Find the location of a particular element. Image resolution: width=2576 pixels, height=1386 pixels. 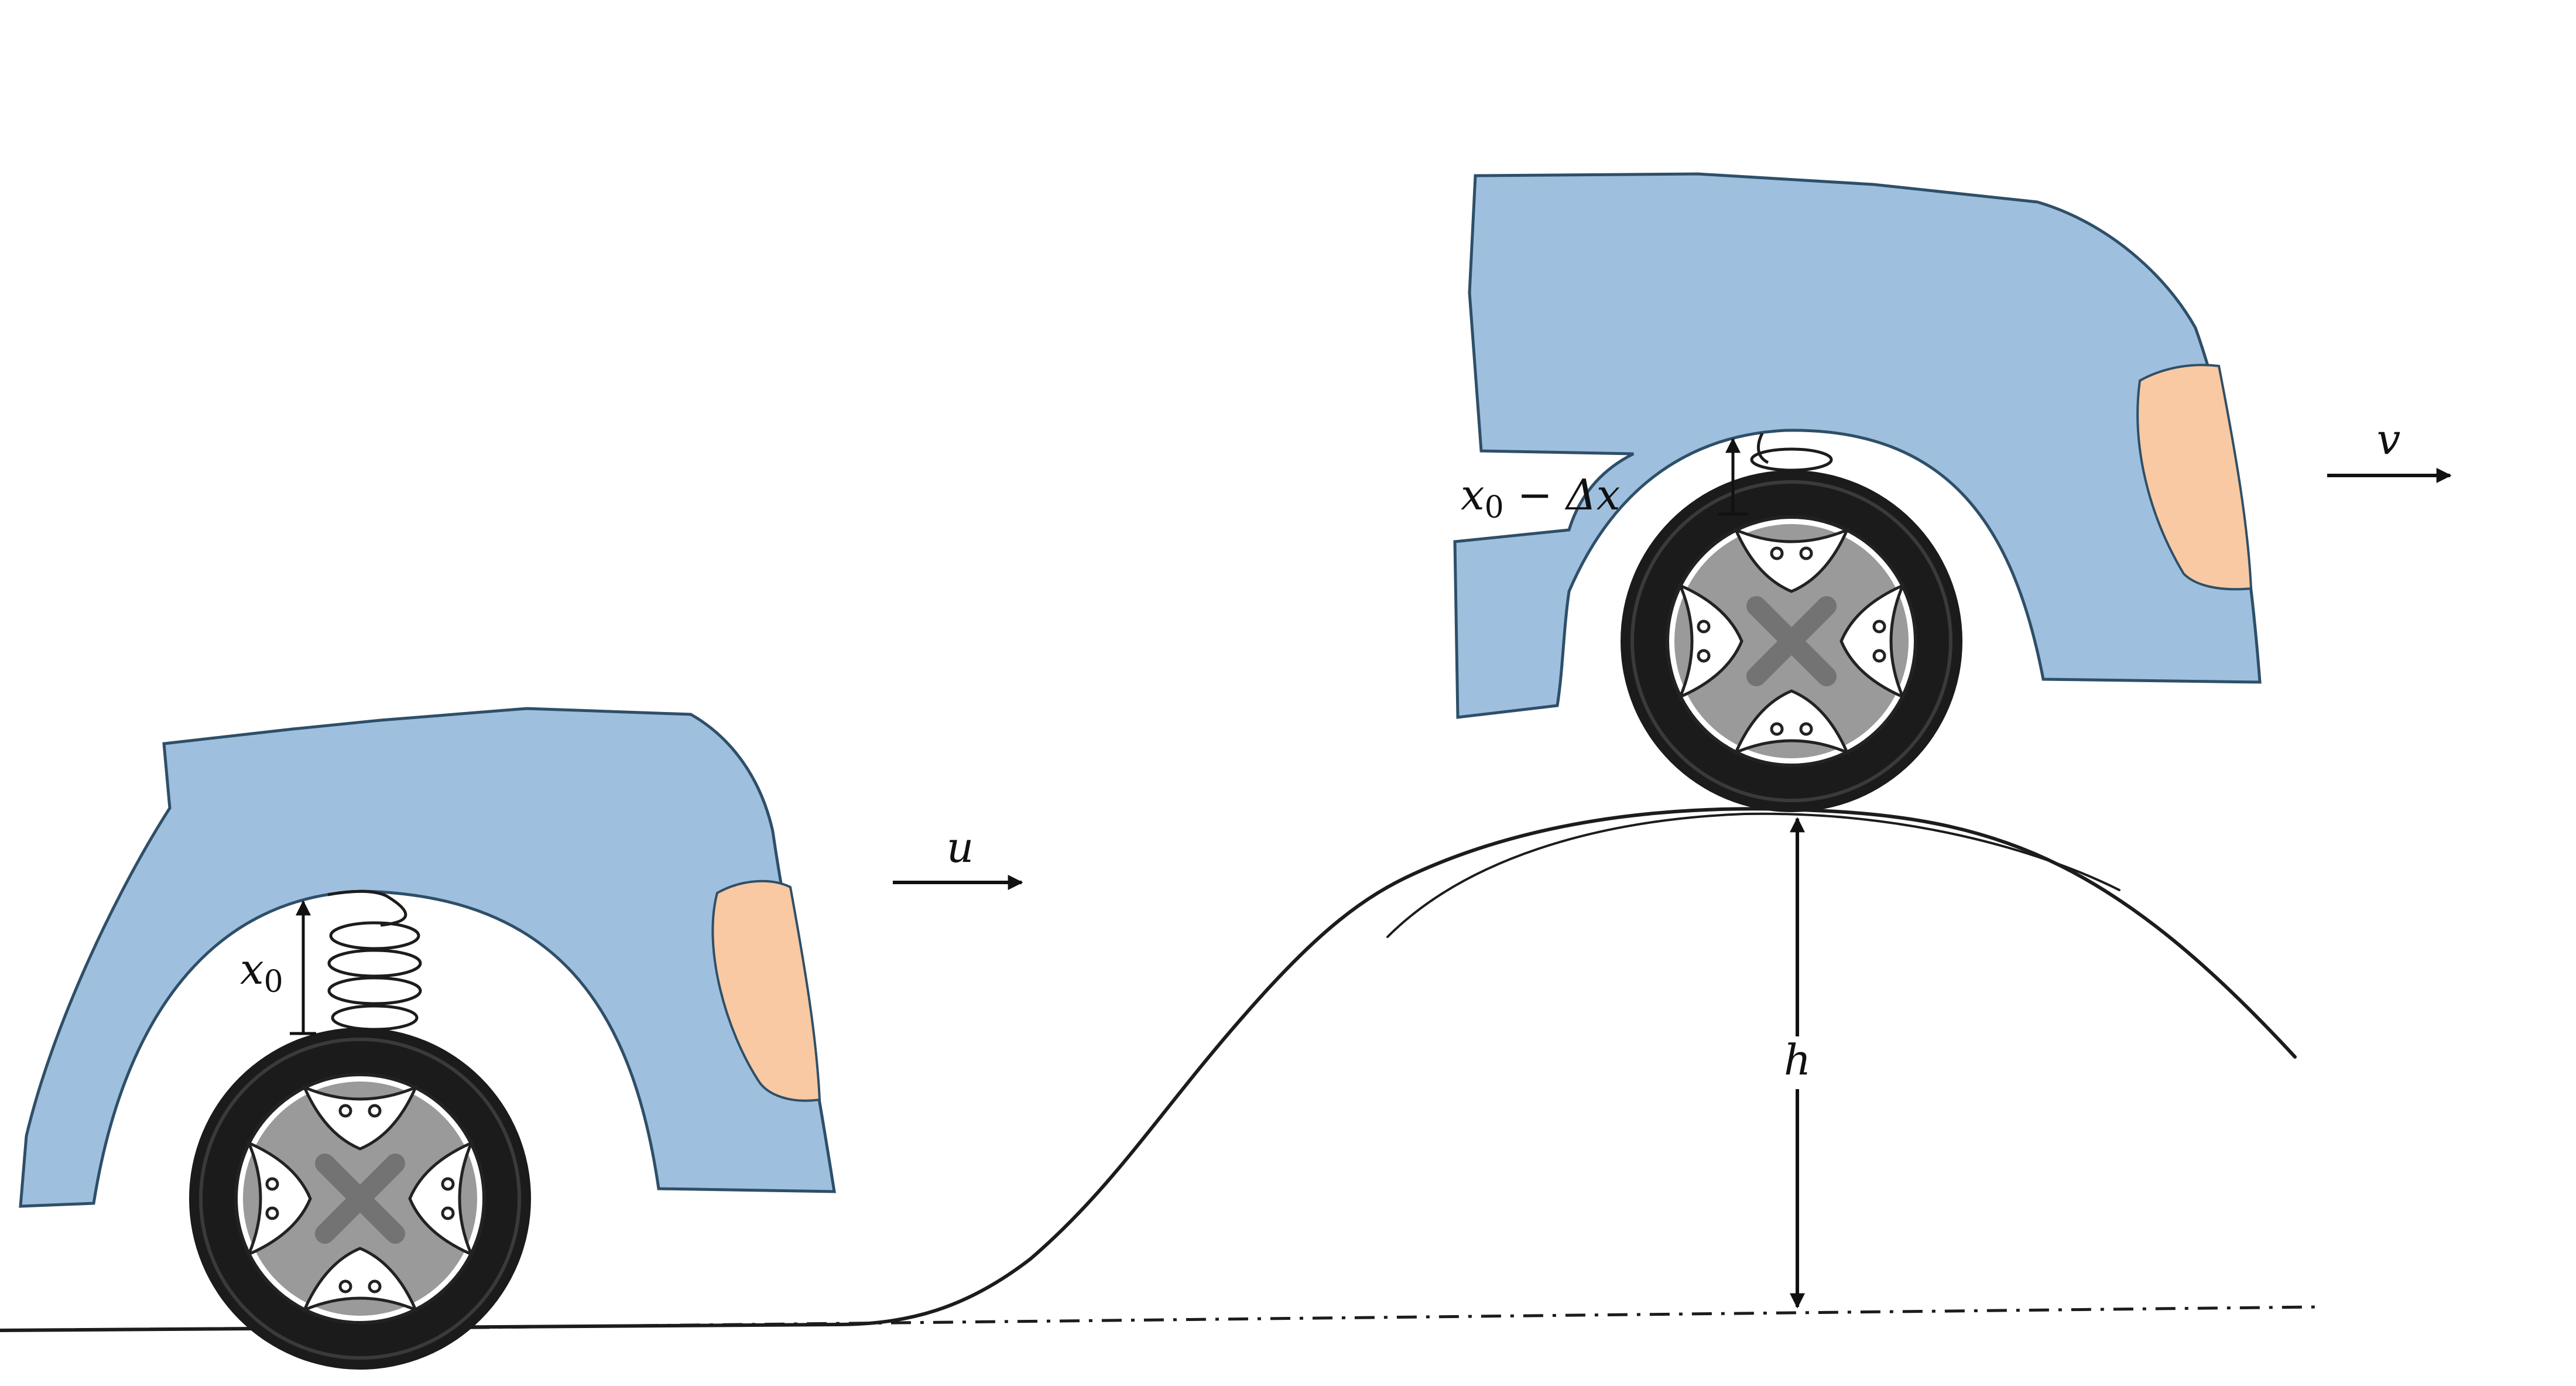

x0-label: x0 is located at coordinates (261, 972).